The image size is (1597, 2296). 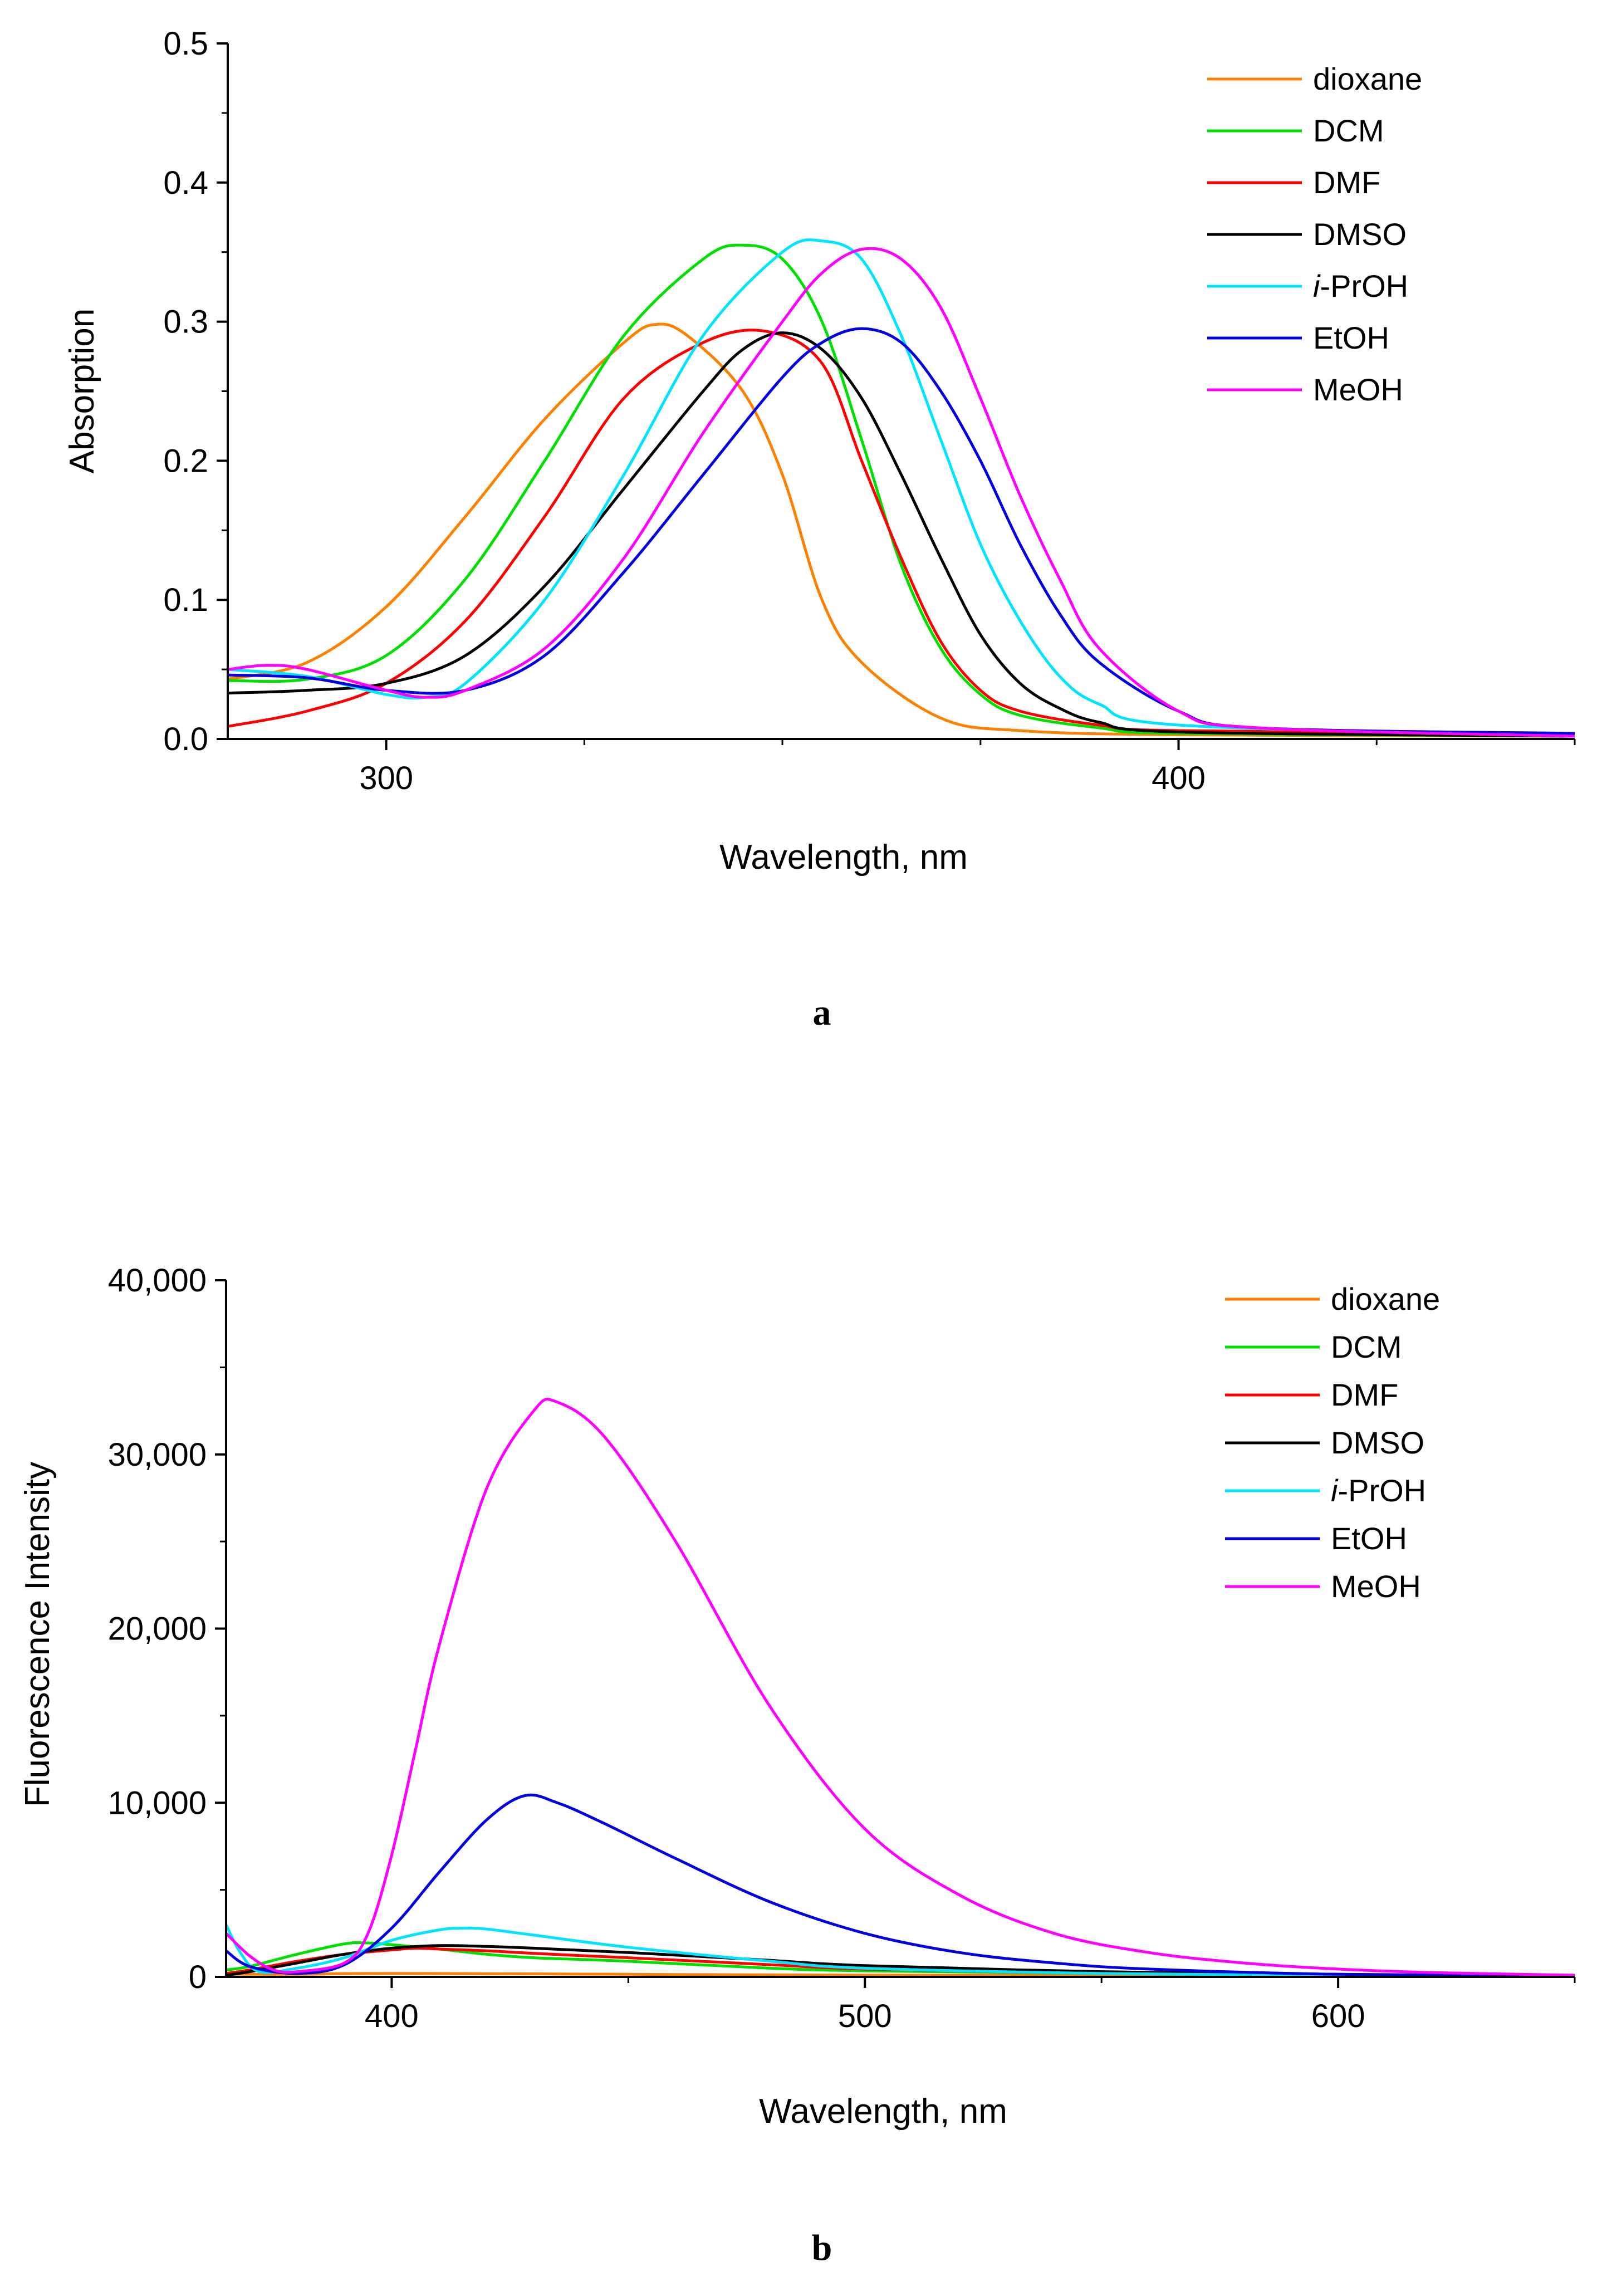 What do you see at coordinates (822, 2248) in the screenshot?
I see `fluorescence-panel-label: b` at bounding box center [822, 2248].